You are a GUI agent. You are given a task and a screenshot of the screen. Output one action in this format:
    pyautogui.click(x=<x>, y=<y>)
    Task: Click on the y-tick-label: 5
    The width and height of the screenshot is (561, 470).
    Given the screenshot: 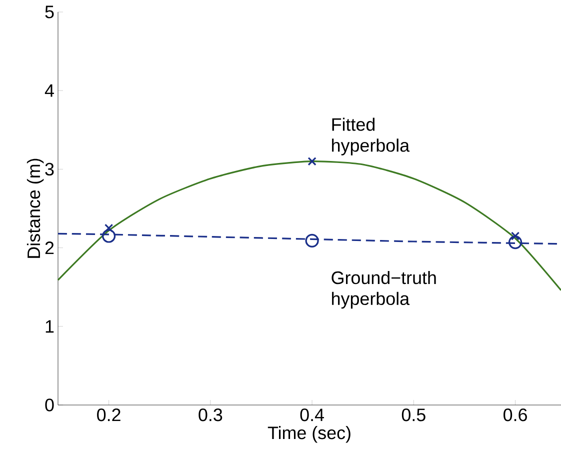 What is the action you would take?
    pyautogui.click(x=49, y=12)
    